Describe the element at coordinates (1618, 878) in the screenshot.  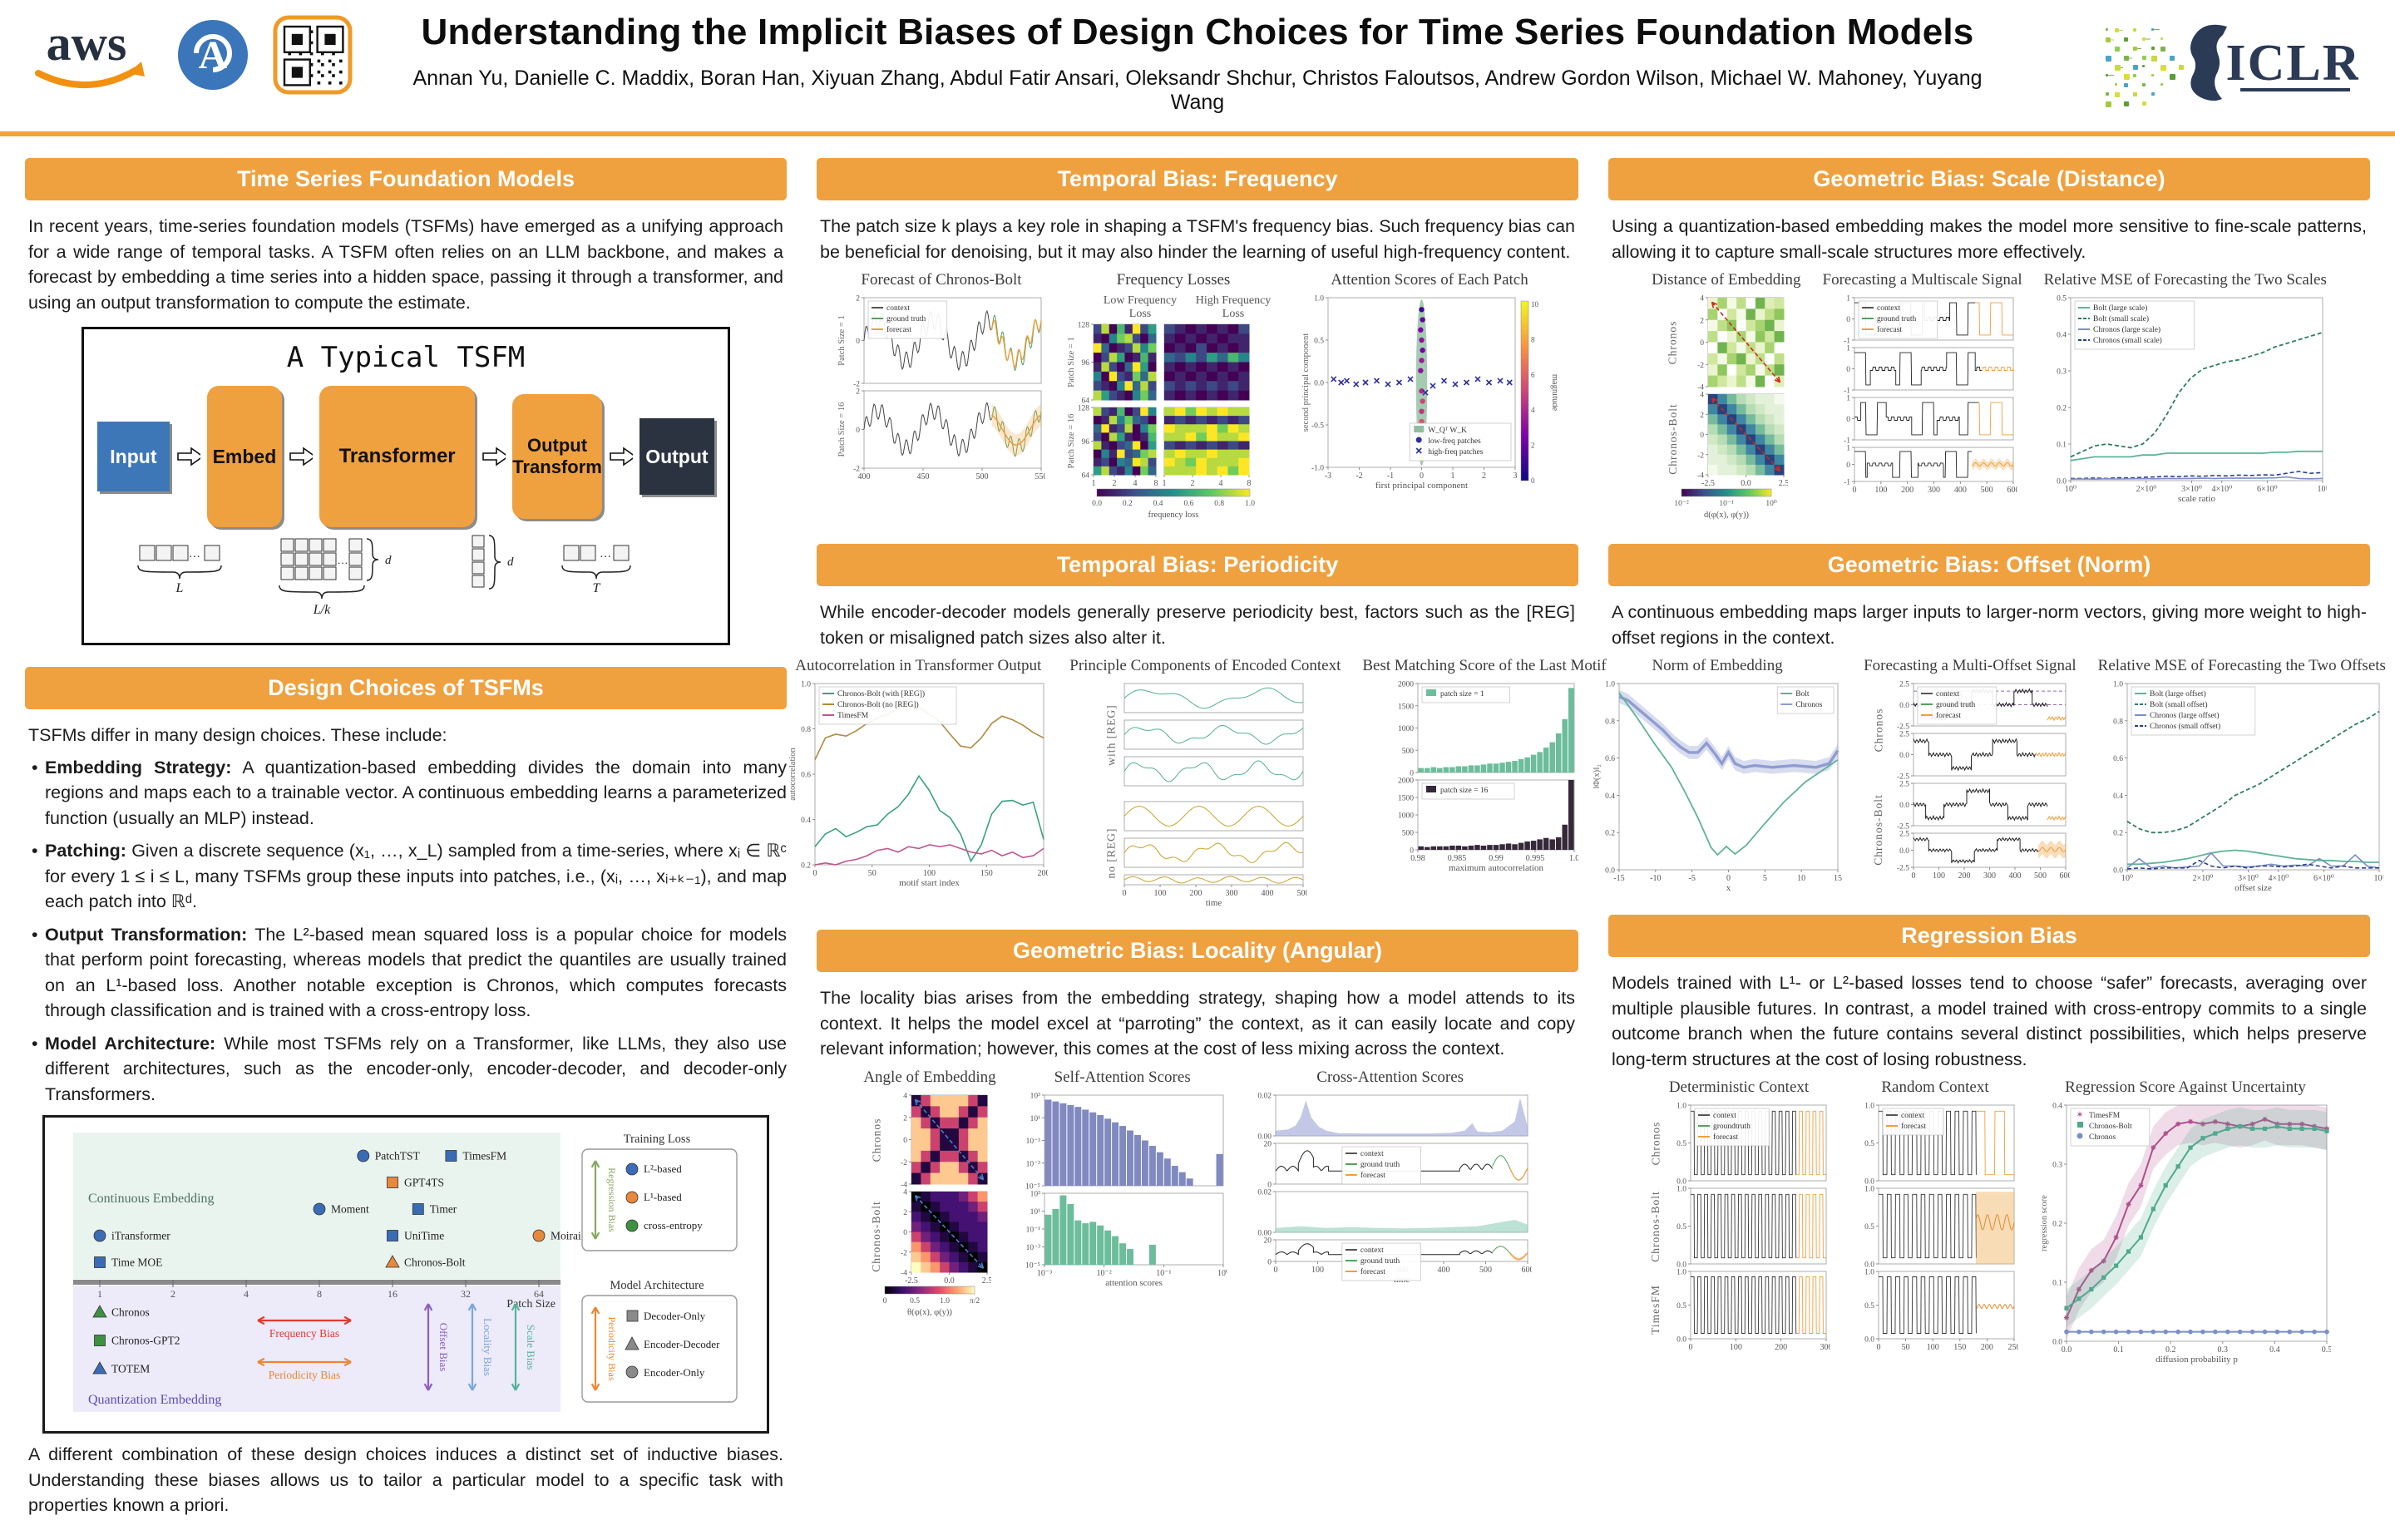
I see `svg-text: -15` at that location.